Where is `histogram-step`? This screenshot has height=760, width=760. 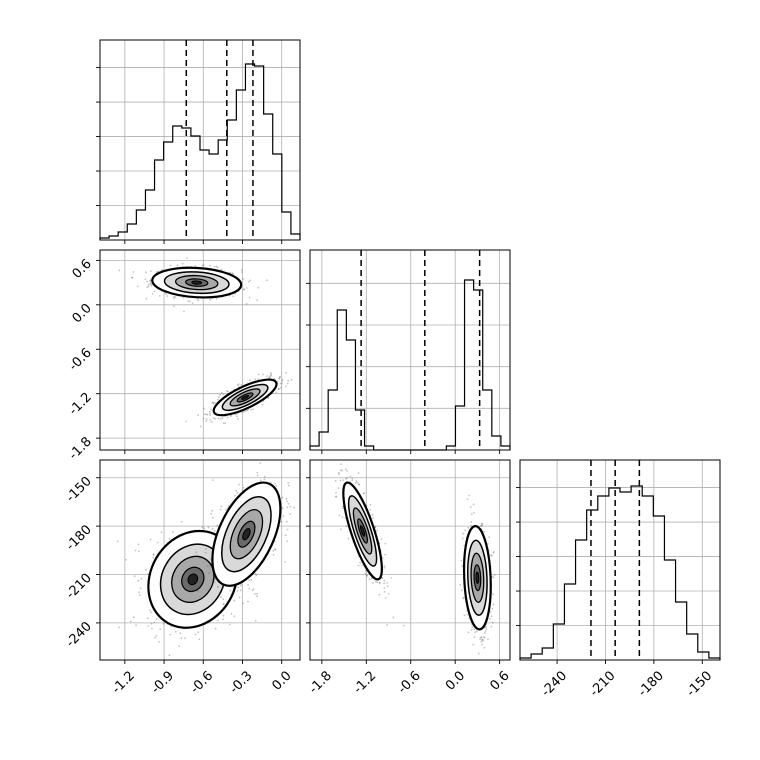 histogram-step is located at coordinates (200, 151).